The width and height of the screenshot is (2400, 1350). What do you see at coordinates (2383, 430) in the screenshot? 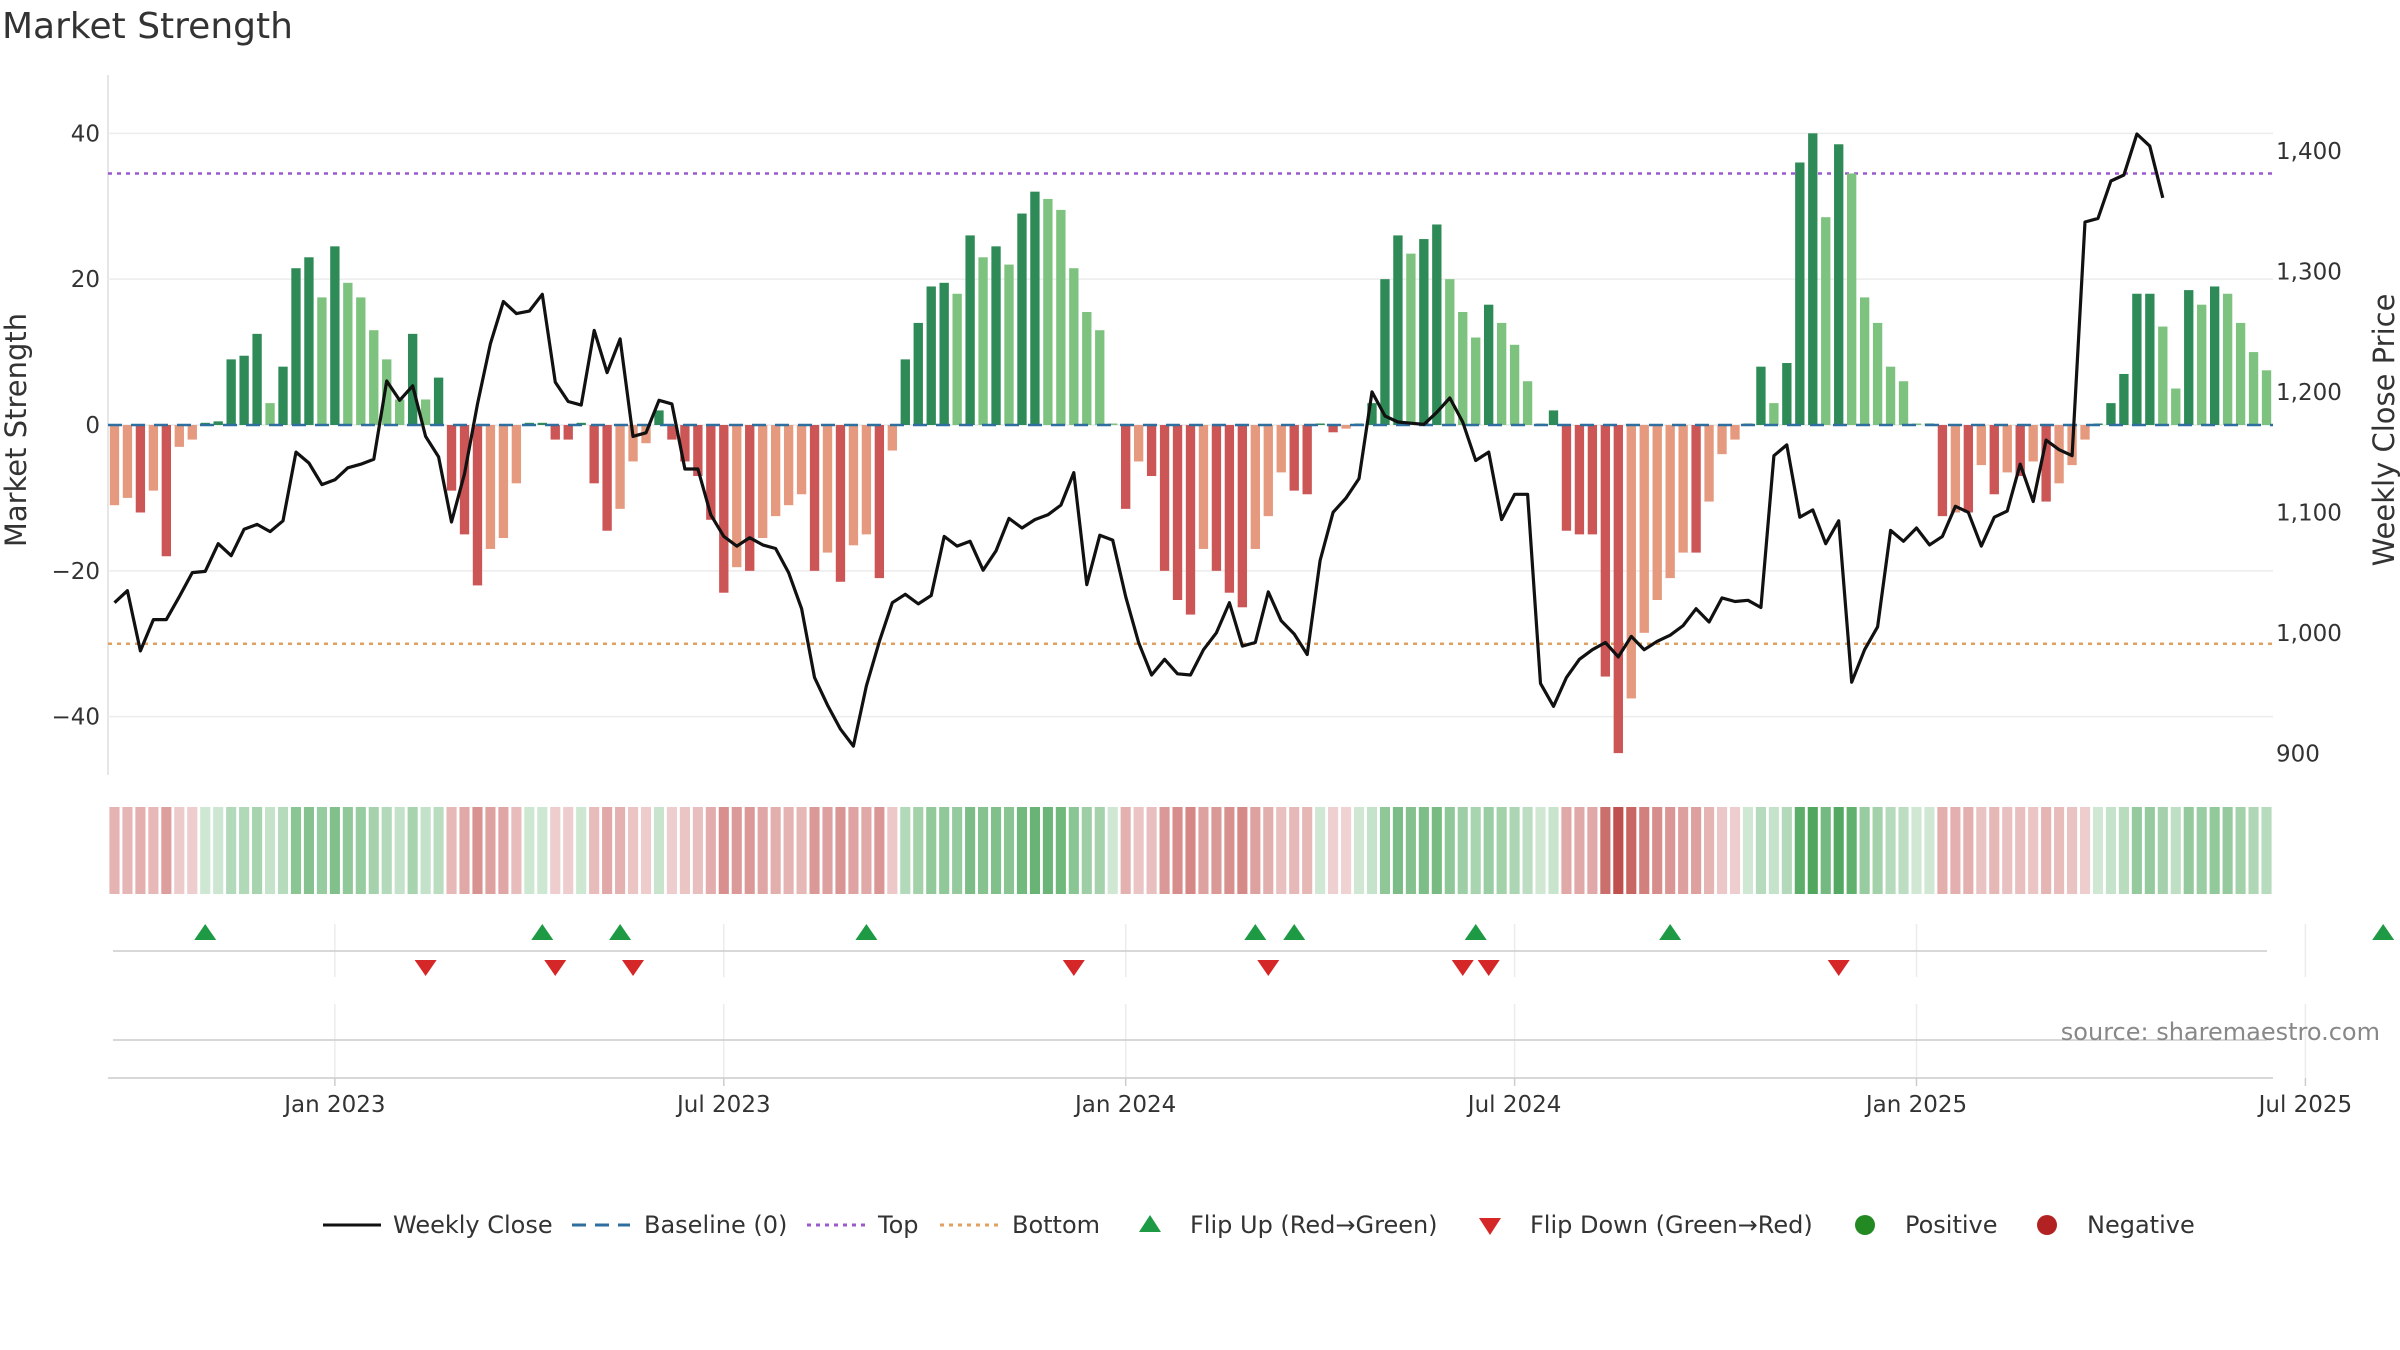
I see `right-axis-title: Weekly Close Price` at bounding box center [2383, 430].